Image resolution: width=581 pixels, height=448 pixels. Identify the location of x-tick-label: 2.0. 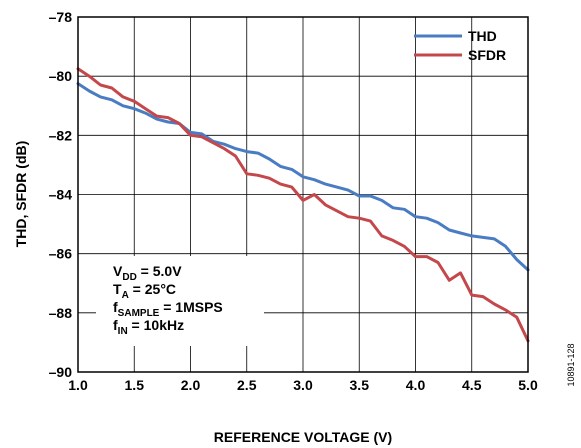
(191, 385).